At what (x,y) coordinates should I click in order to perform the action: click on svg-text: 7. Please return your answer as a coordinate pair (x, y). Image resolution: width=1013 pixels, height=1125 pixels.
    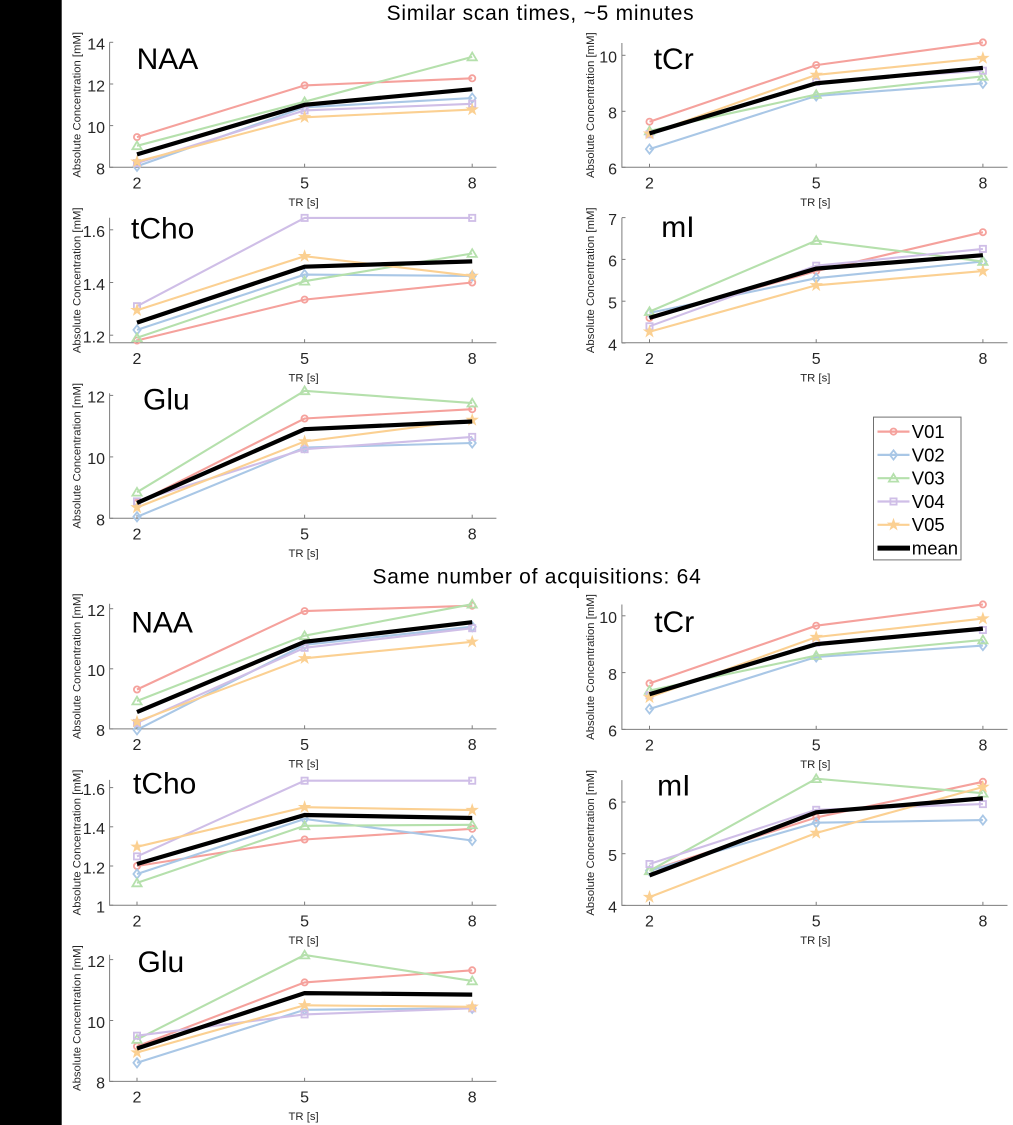
    Looking at the image, I should click on (612, 220).